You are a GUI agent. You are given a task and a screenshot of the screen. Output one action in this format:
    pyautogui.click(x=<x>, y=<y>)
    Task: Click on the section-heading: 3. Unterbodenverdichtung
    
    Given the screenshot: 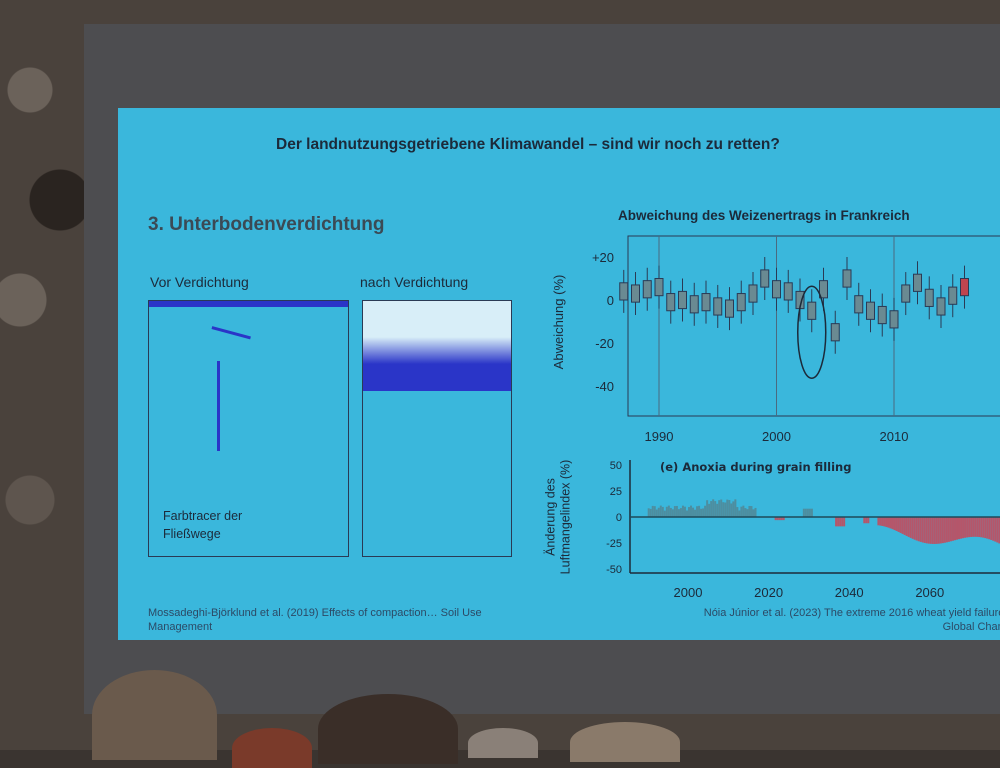 What is the action you would take?
    pyautogui.click(x=266, y=224)
    